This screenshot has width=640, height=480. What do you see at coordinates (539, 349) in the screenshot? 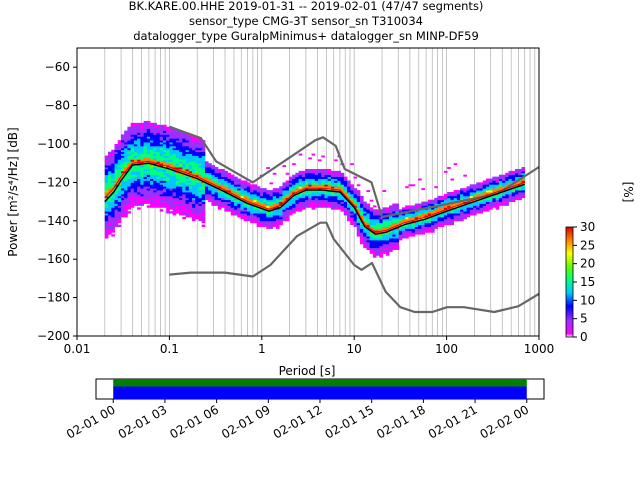
I see `x-tick-label: 1000` at bounding box center [539, 349].